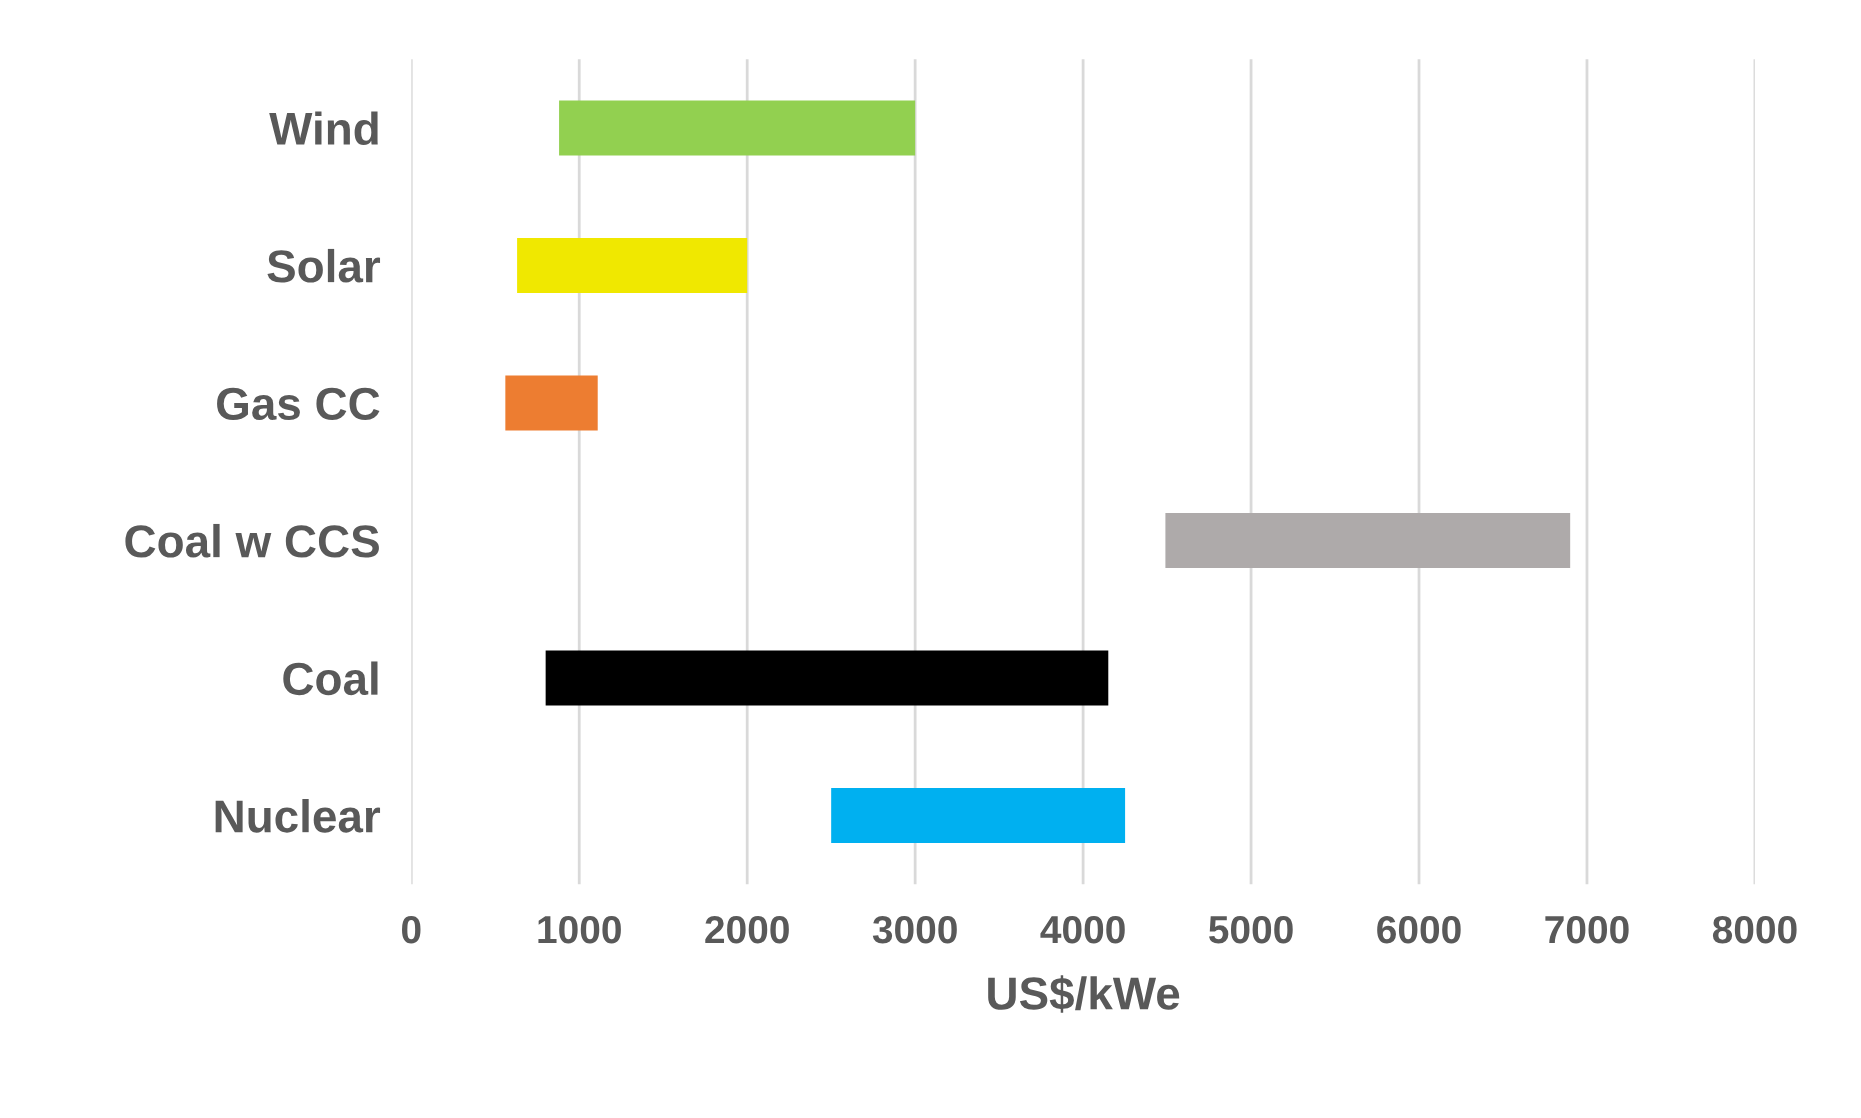 The image size is (1861, 1118). What do you see at coordinates (1082, 929) in the screenshot?
I see `x-tick-label: 4000` at bounding box center [1082, 929].